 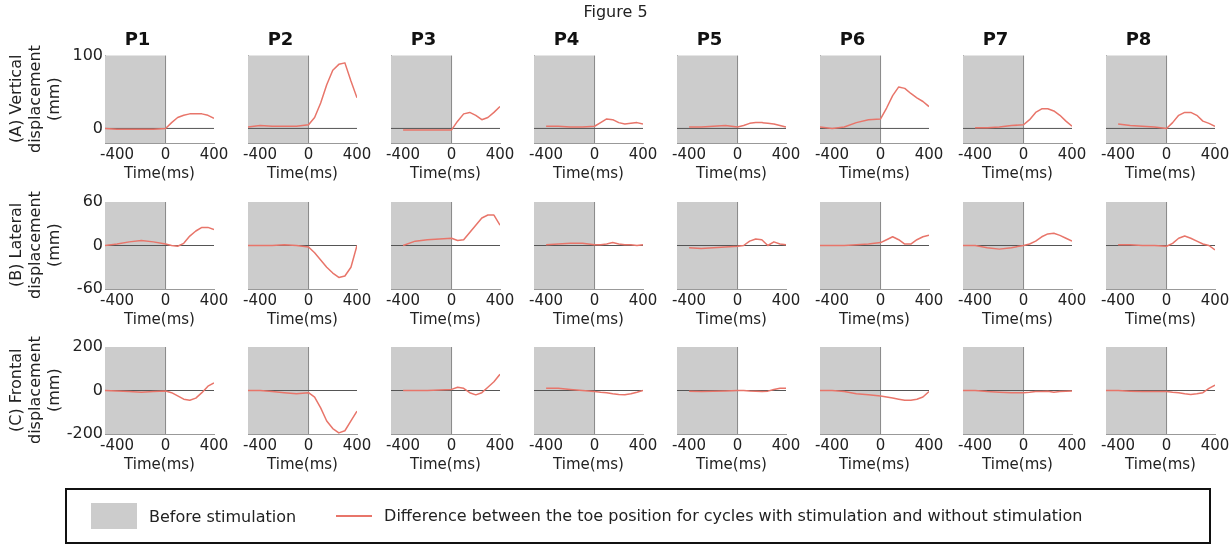 I want to click on chart-title: P8, so click(x=1138, y=39).